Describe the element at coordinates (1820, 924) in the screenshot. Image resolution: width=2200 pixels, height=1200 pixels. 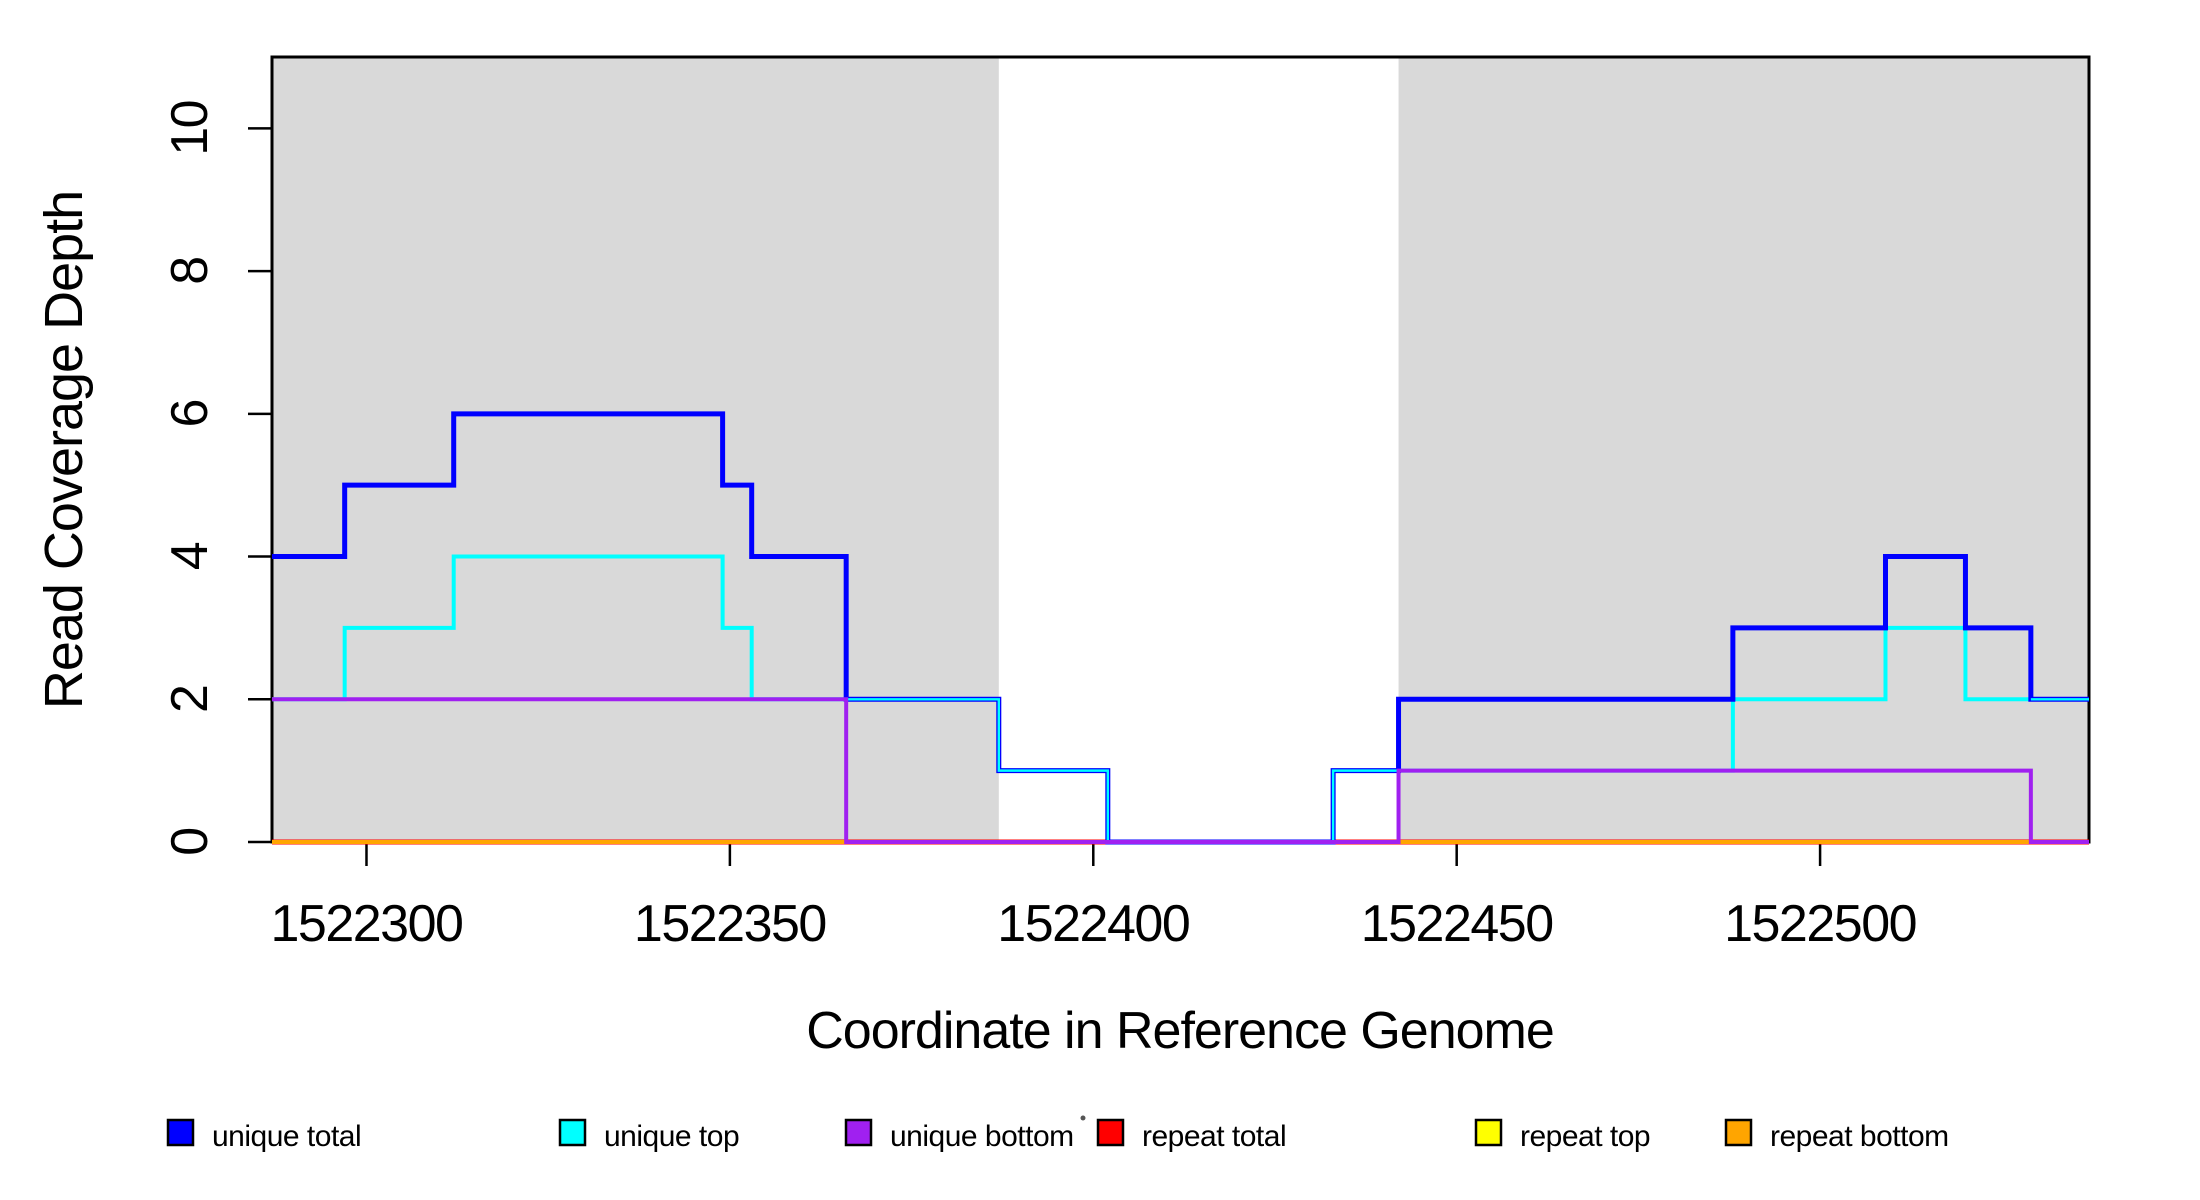
I see `x-tick-label: 1522500` at that location.